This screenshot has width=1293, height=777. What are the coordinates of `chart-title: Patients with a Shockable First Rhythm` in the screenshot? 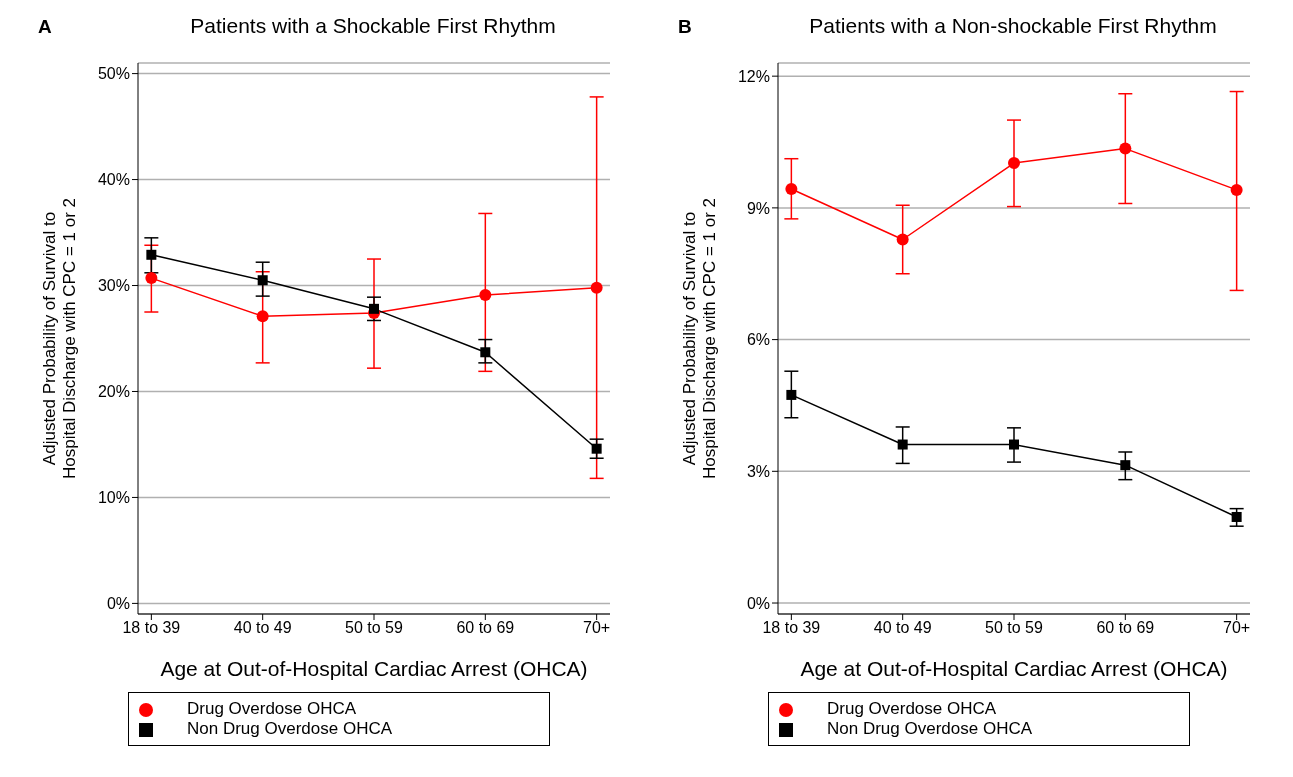 It's located at (373, 26).